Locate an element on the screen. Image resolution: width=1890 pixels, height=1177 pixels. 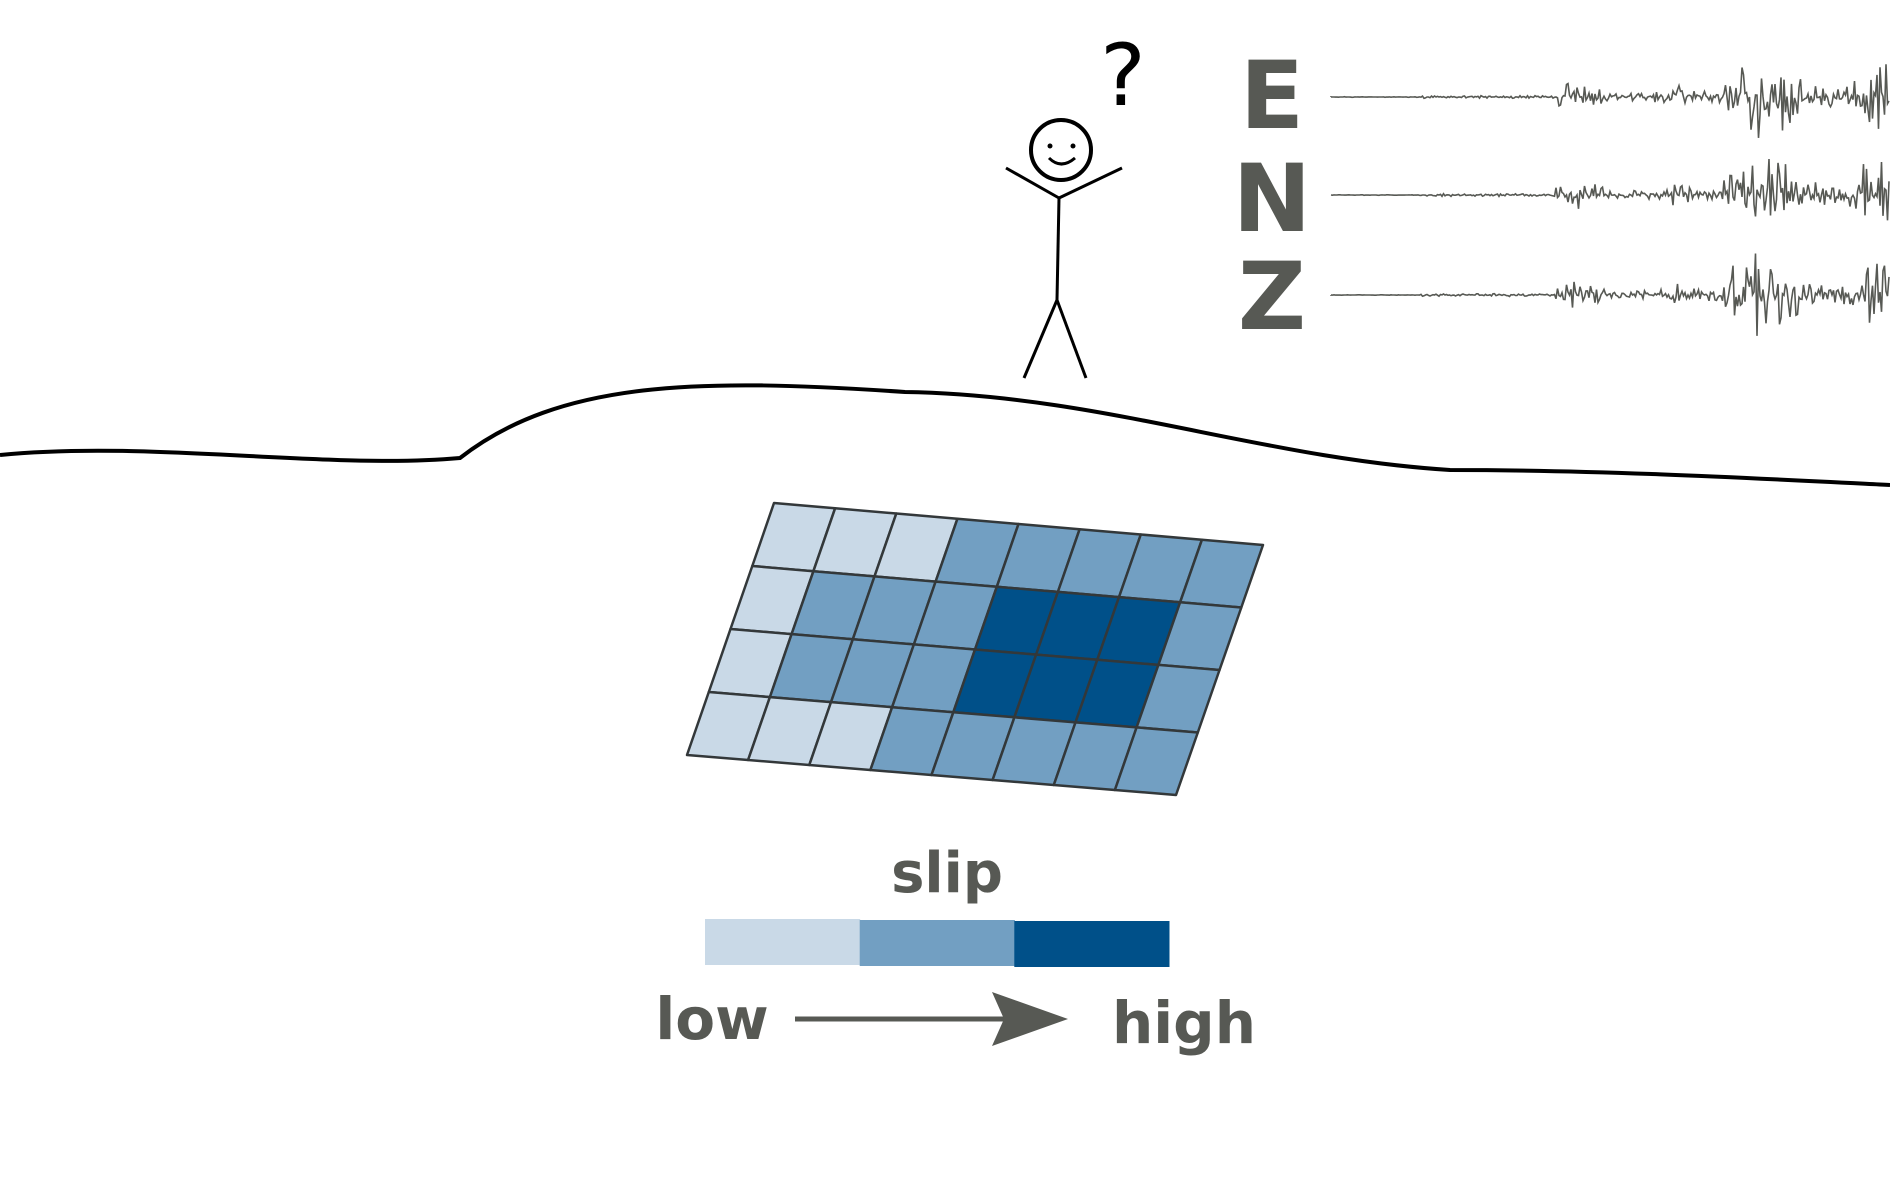
seismogram-traces is located at coordinates (1610, 200).